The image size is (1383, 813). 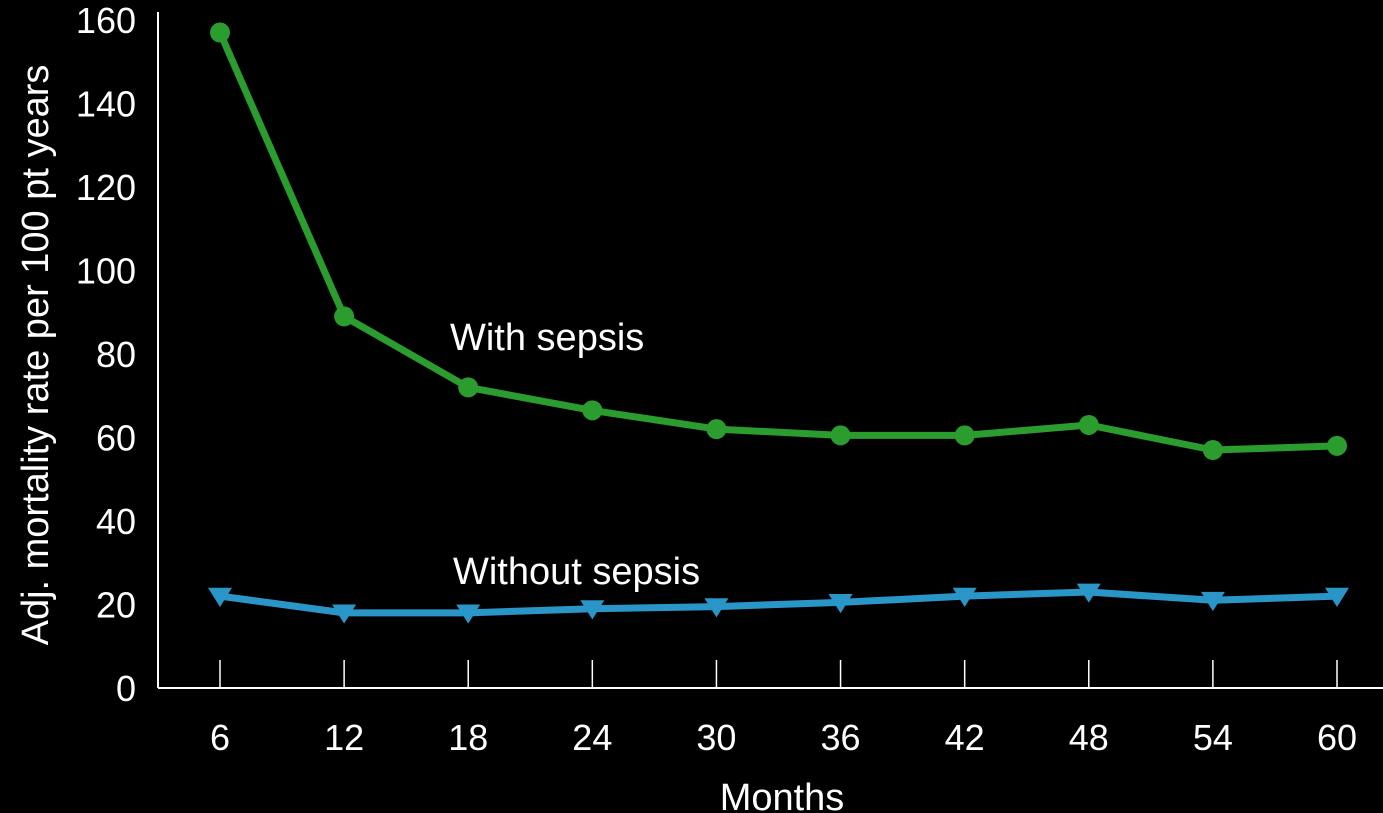 I want to click on y-ticks: 0 20 40 60 80 100 120 140 160, so click(x=106, y=354).